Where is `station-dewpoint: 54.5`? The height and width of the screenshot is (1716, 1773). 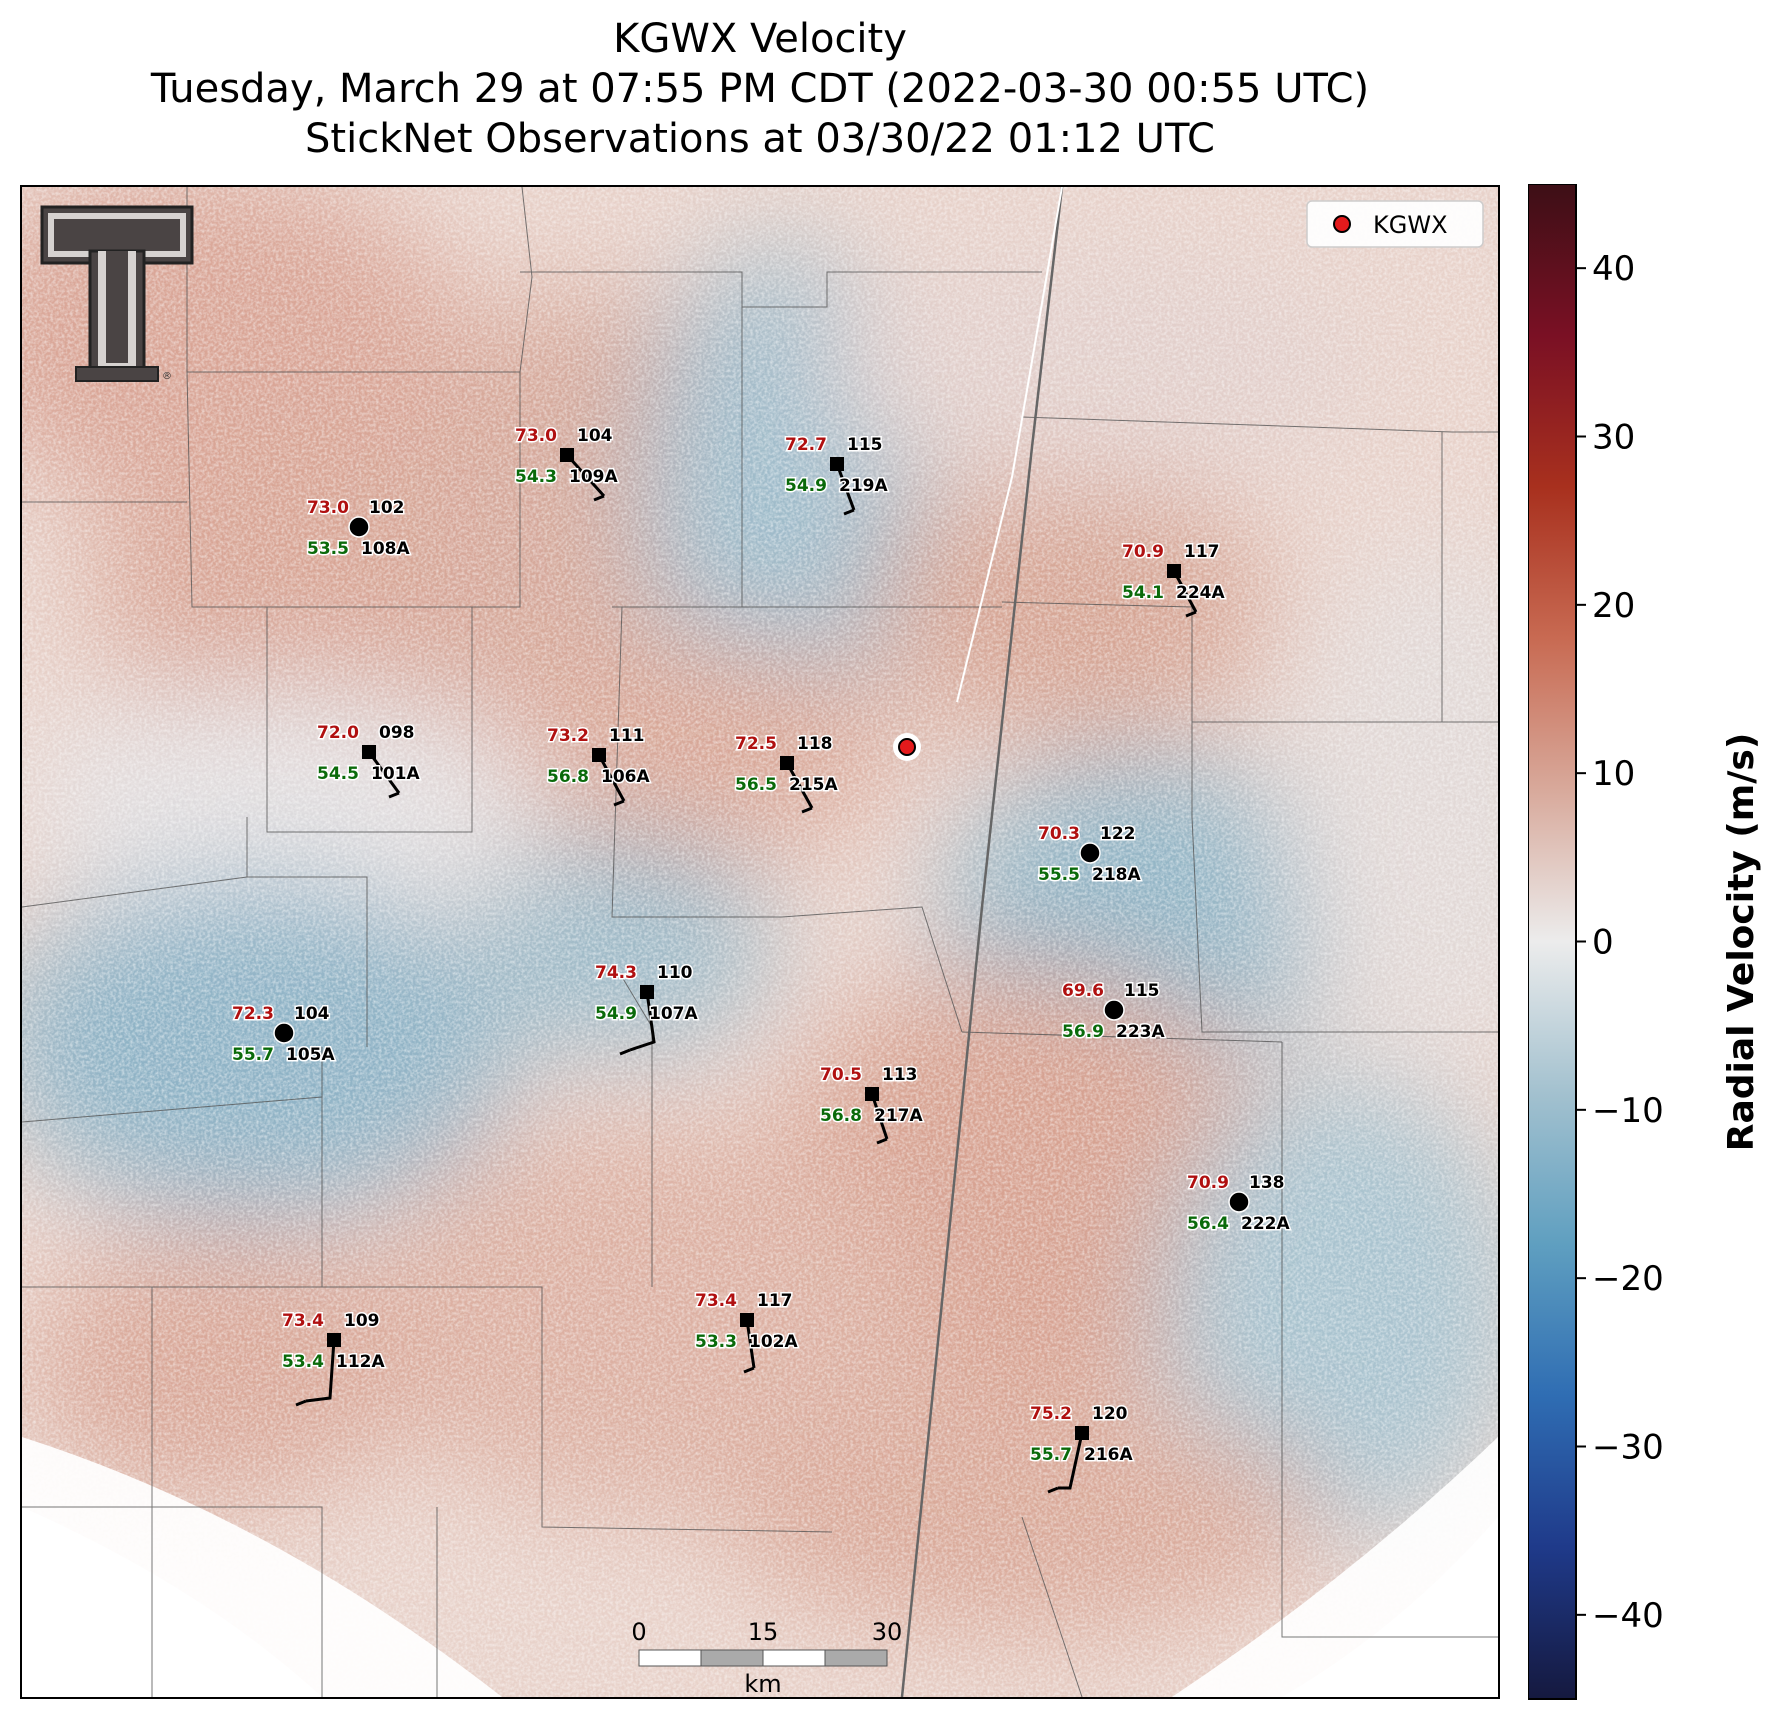
station-dewpoint: 54.5 is located at coordinates (338, 774).